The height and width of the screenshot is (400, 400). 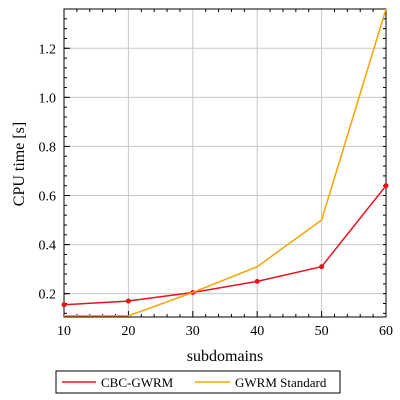 I want to click on y-tick-label: 0.2, so click(x=48, y=295).